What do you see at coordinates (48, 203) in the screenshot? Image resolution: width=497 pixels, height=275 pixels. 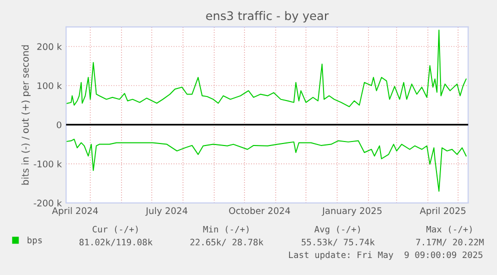 I see `y-tick-label: -200 k` at bounding box center [48, 203].